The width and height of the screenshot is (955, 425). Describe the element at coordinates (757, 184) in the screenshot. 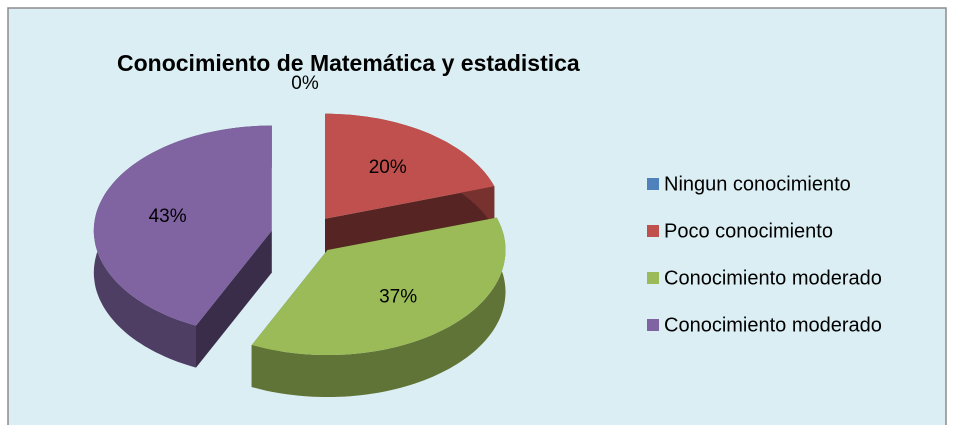

I see `legend-label: Ningun conocimiento` at that location.